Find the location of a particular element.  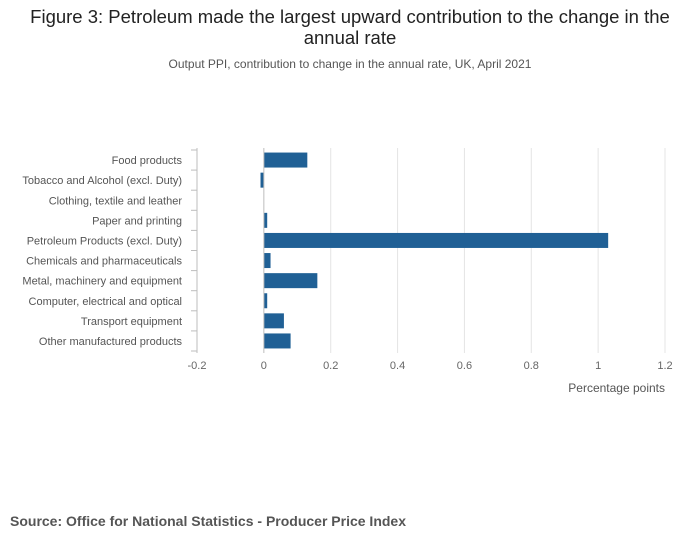

category-label-4: Petroleum Products (excl. Duty) is located at coordinates (104, 241).